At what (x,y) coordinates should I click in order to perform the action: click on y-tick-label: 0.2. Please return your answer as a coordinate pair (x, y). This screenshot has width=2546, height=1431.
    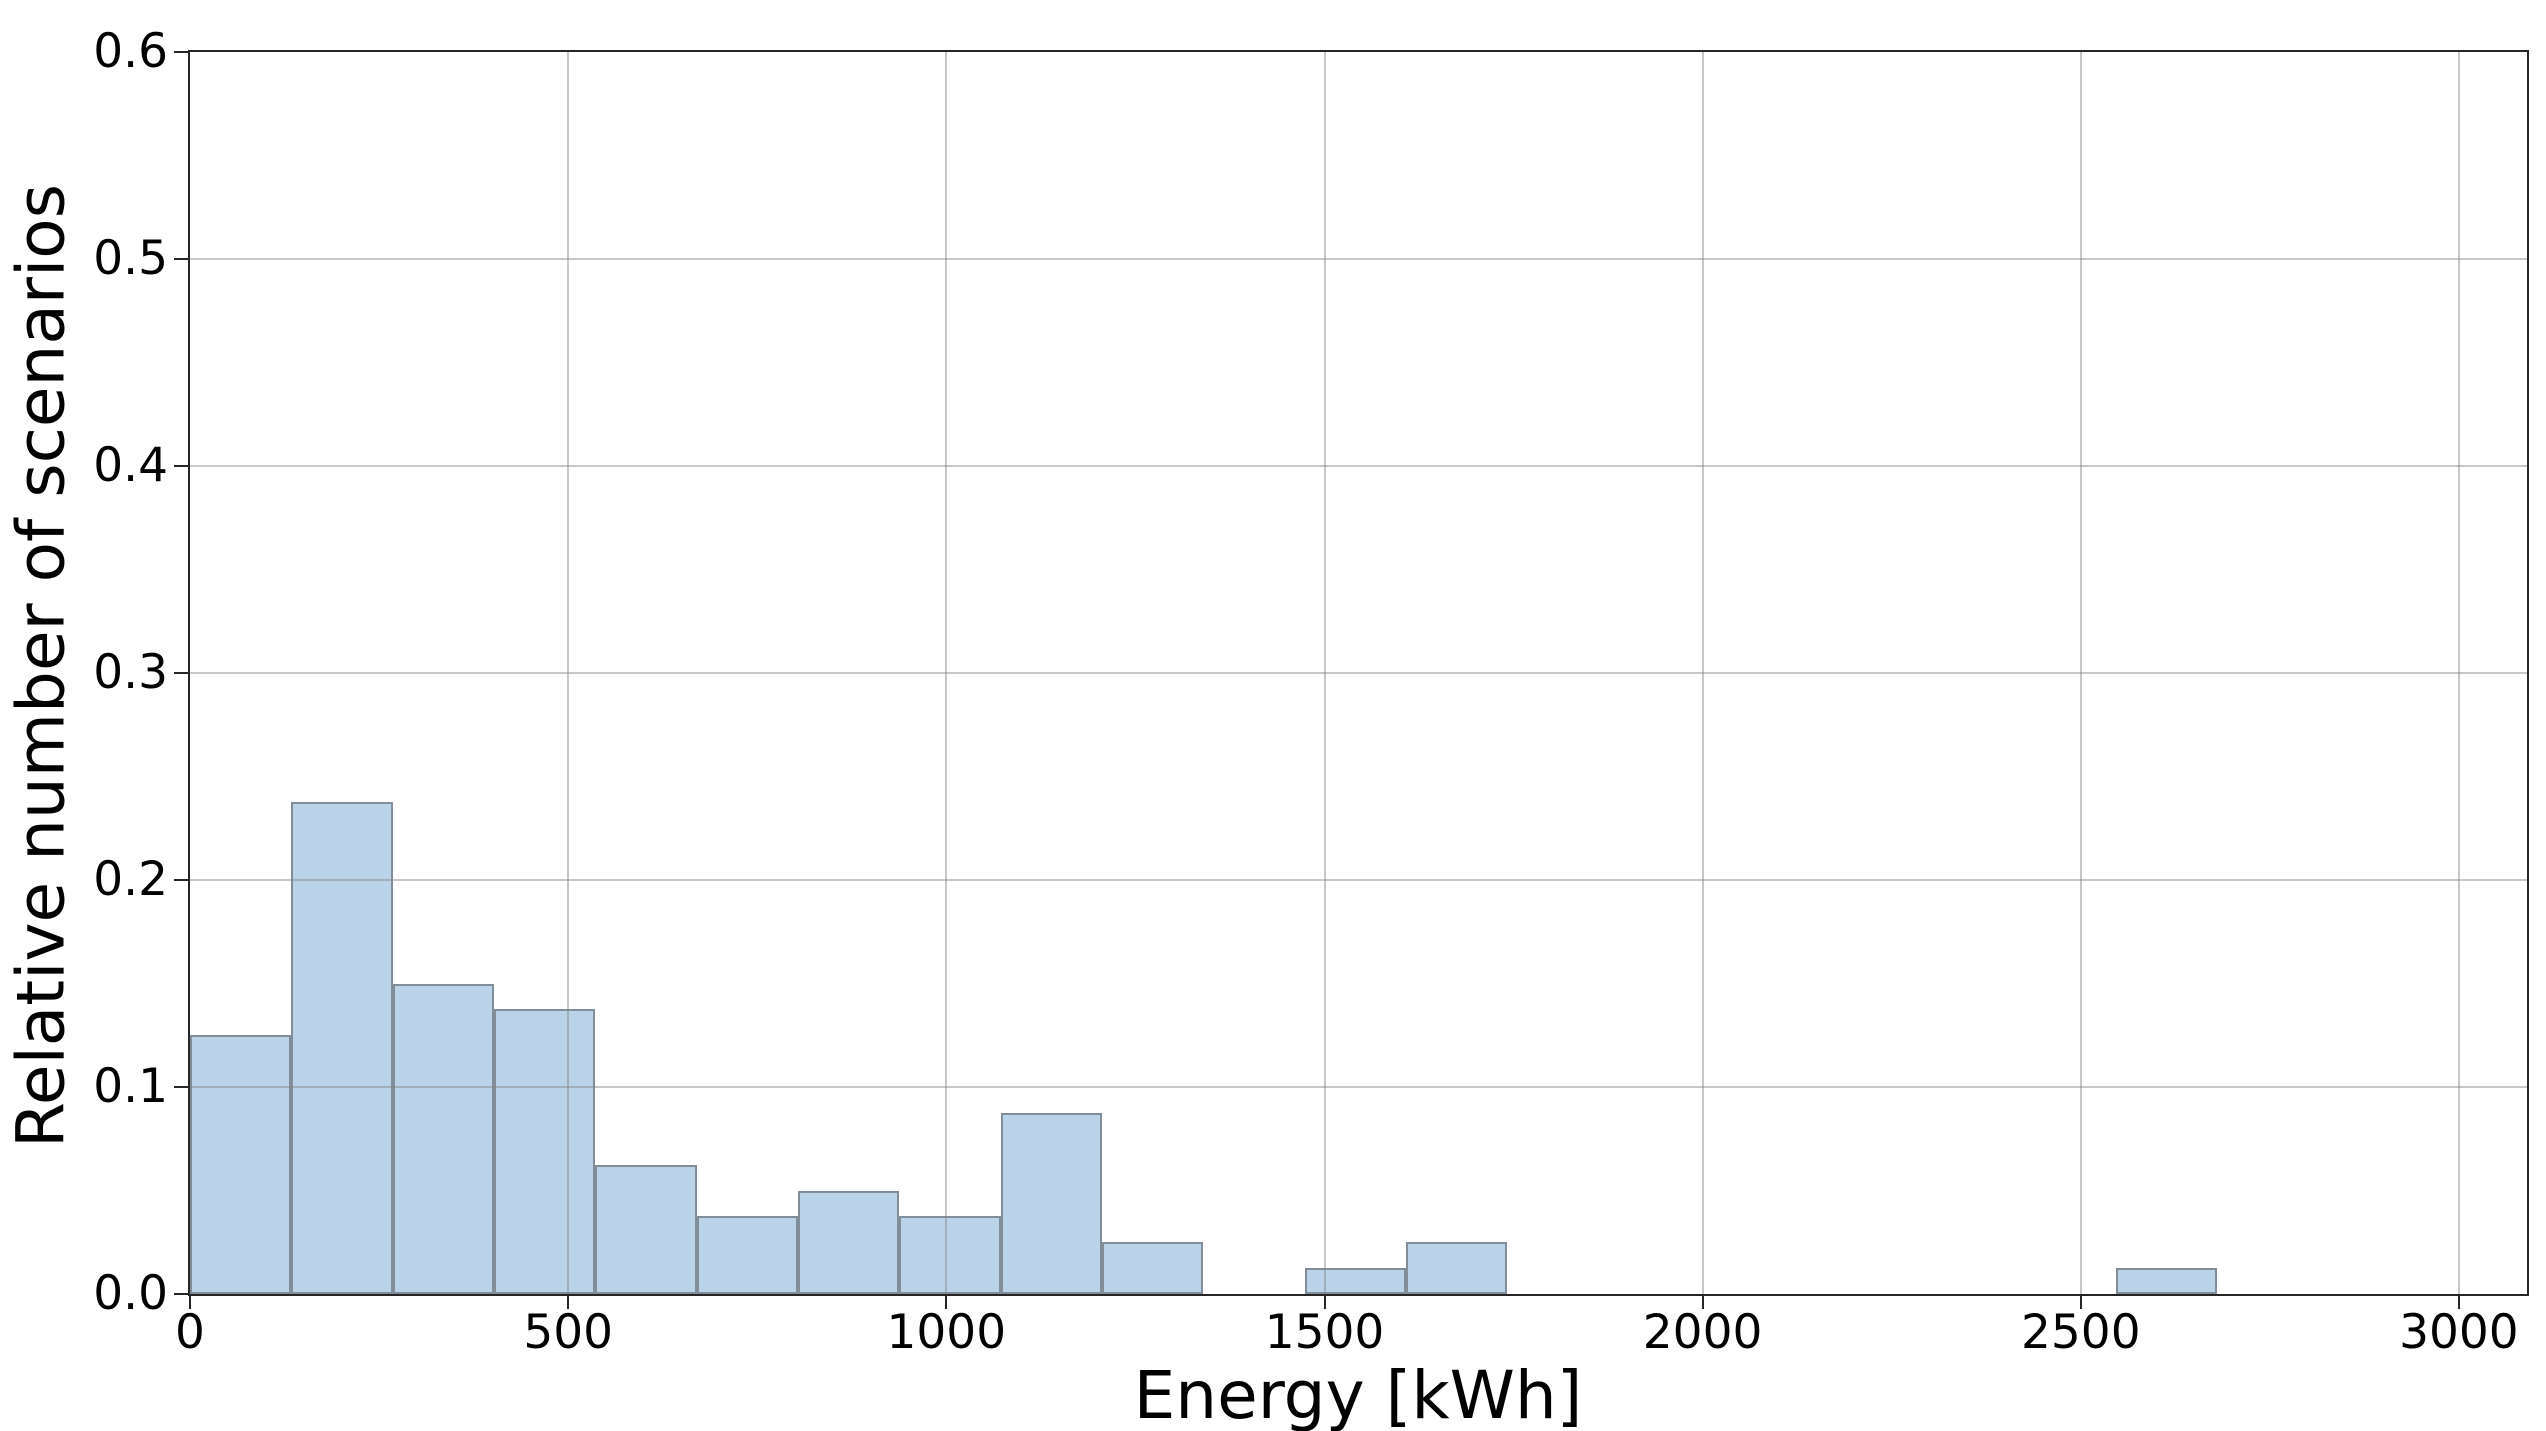
    Looking at the image, I should click on (130, 879).